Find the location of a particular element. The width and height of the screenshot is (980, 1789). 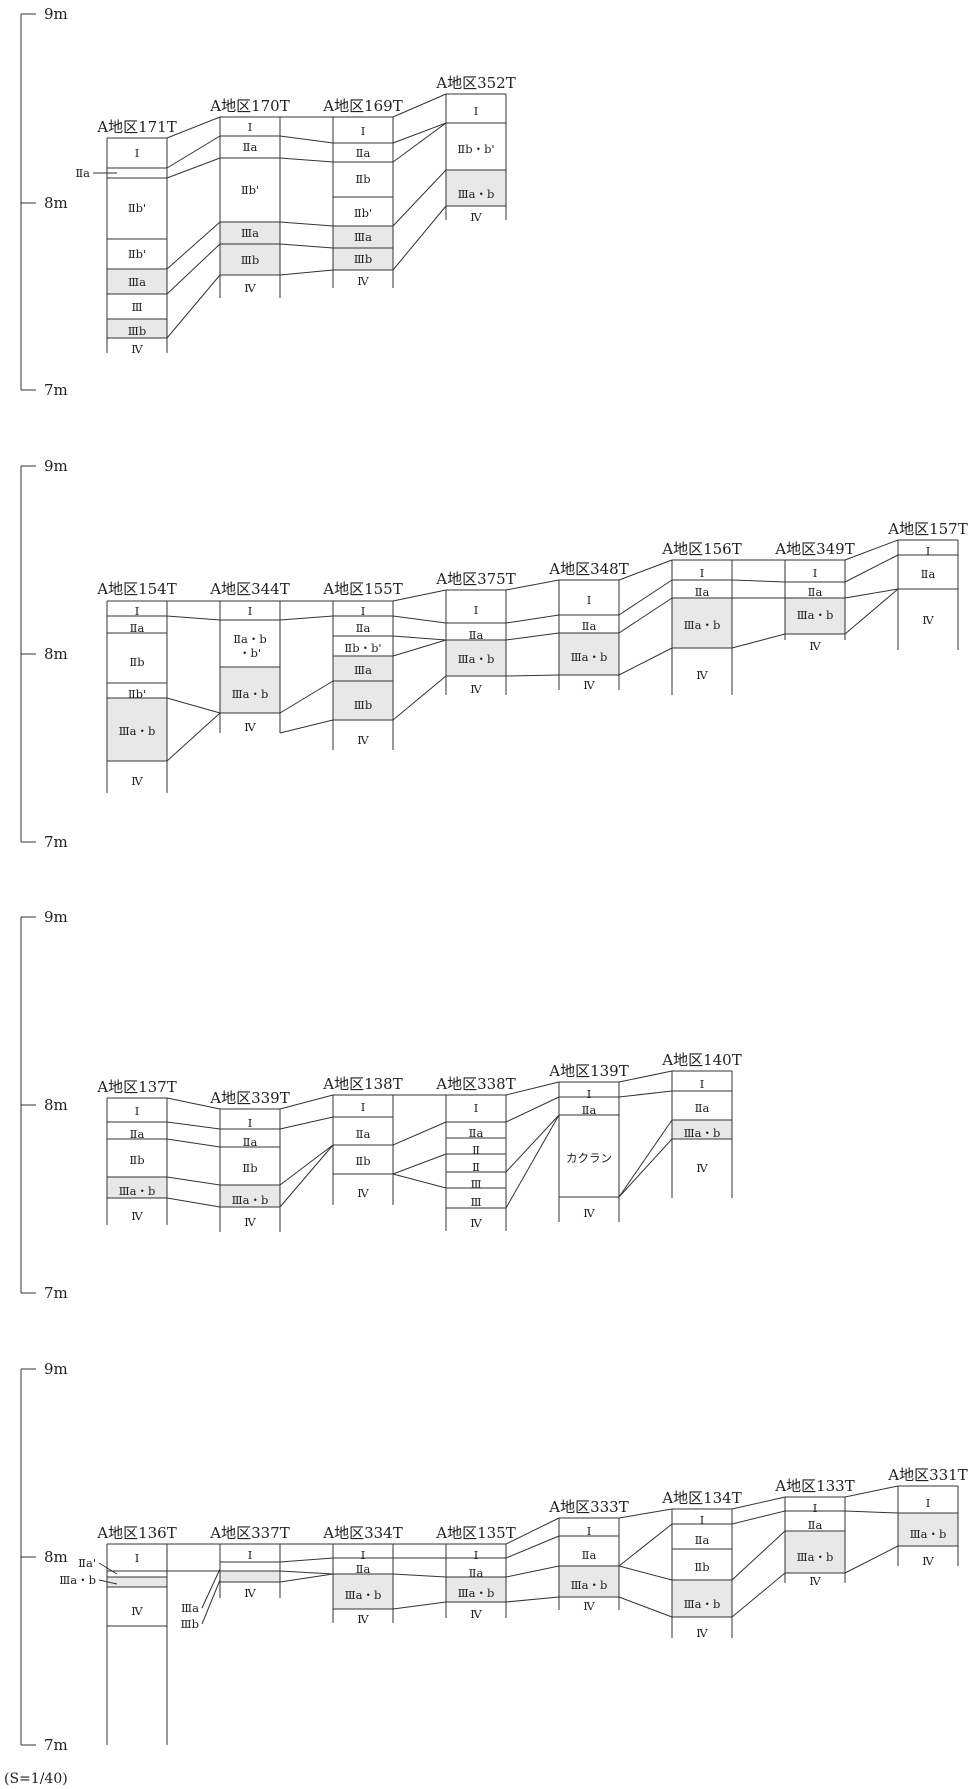

layer-label: Ⅱb is located at coordinates (249, 1168).